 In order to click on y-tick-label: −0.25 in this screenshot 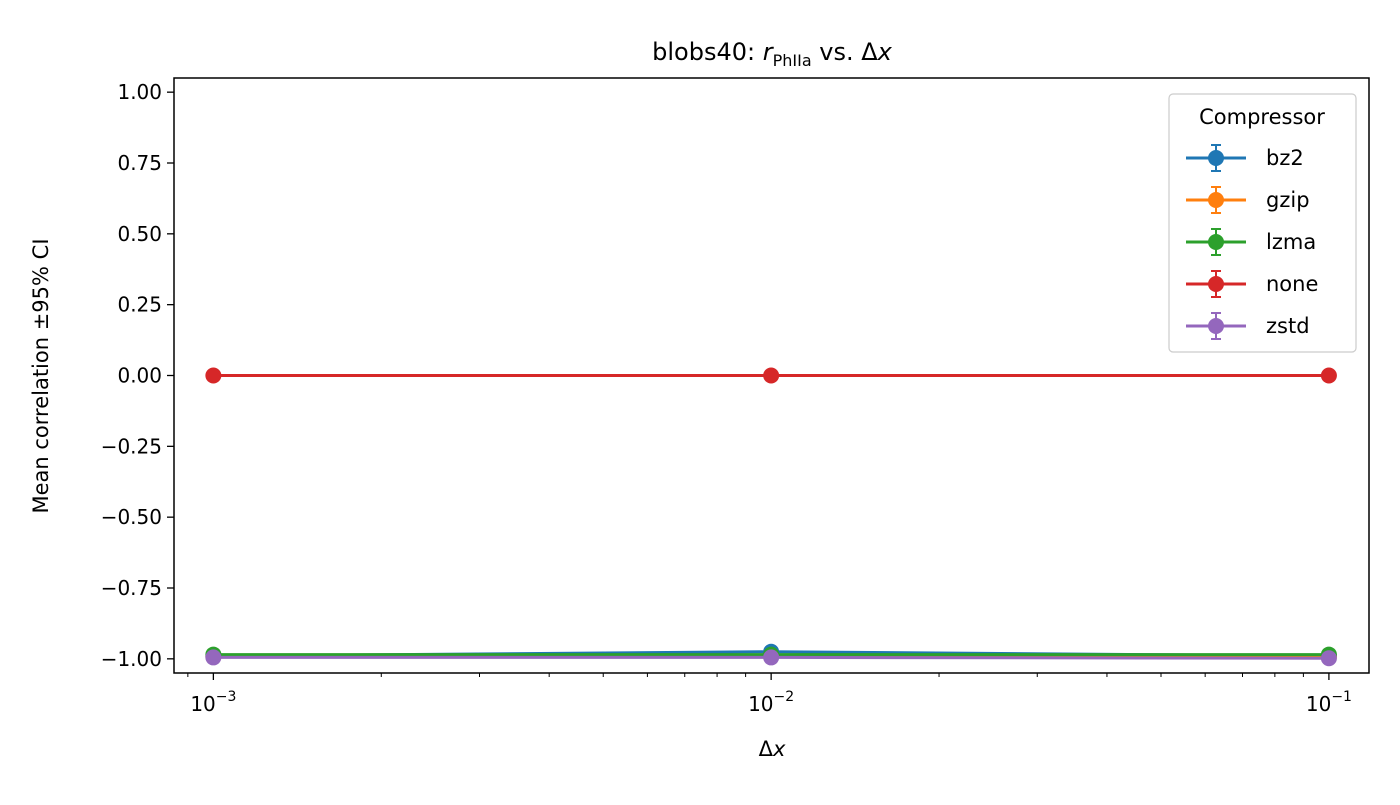, I will do `click(131, 446)`.